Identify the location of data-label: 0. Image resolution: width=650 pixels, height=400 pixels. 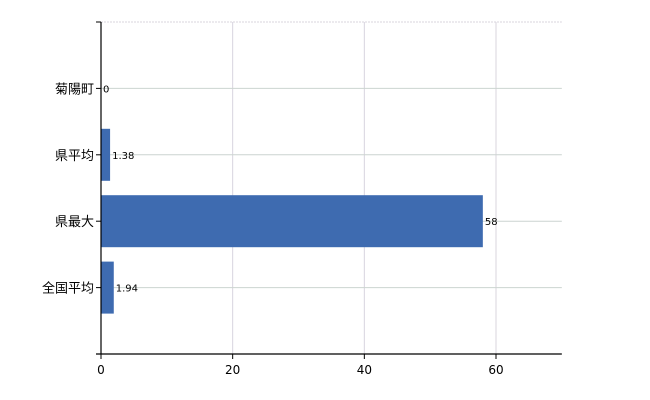
(106, 89).